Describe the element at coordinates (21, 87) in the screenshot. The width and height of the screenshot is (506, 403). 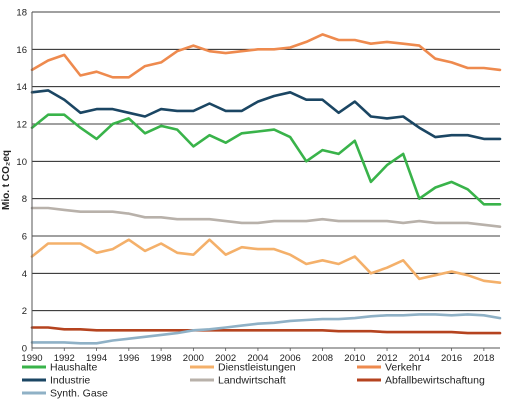
I see `y-tick-label: 14` at that location.